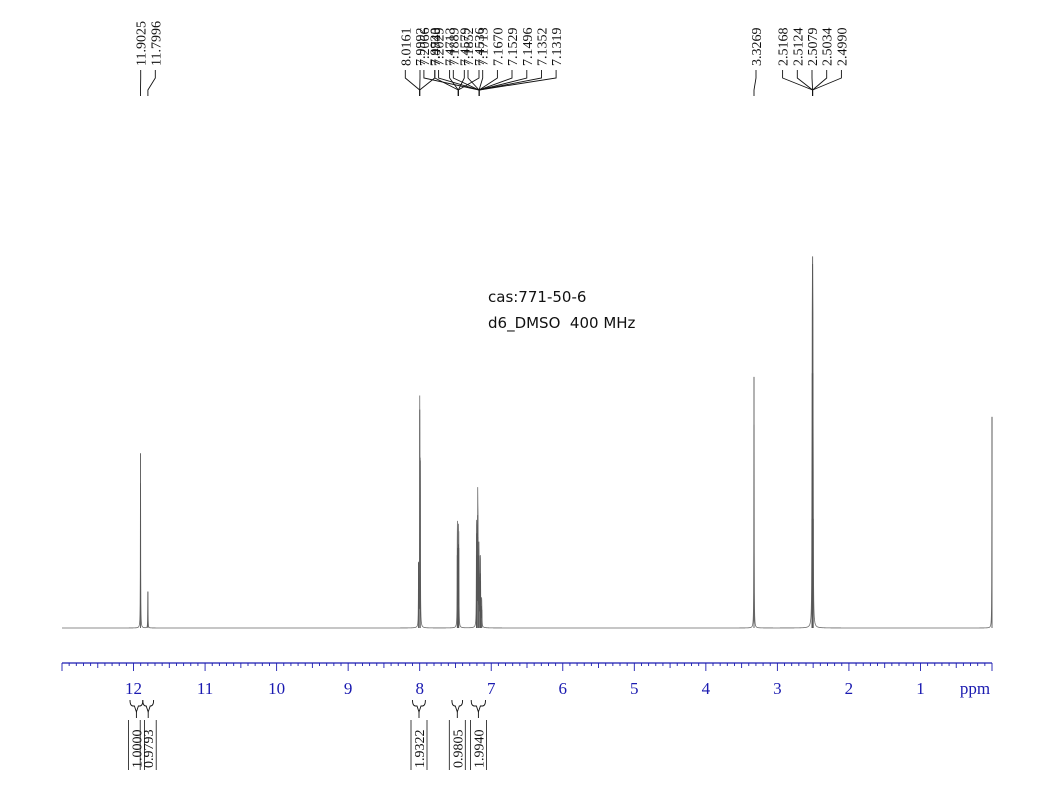  I want to click on x-tick-label: 2, so click(849, 688).